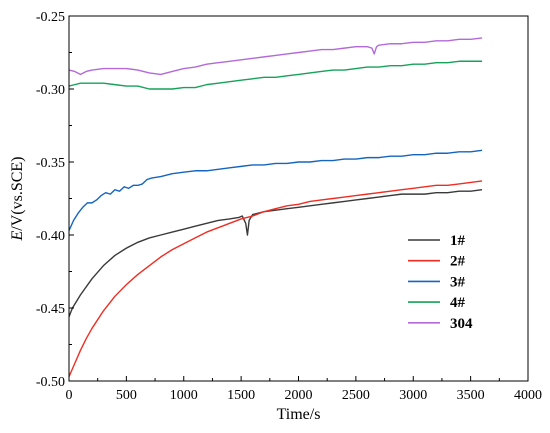  I want to click on x-tick-label: 4000, so click(528, 395).